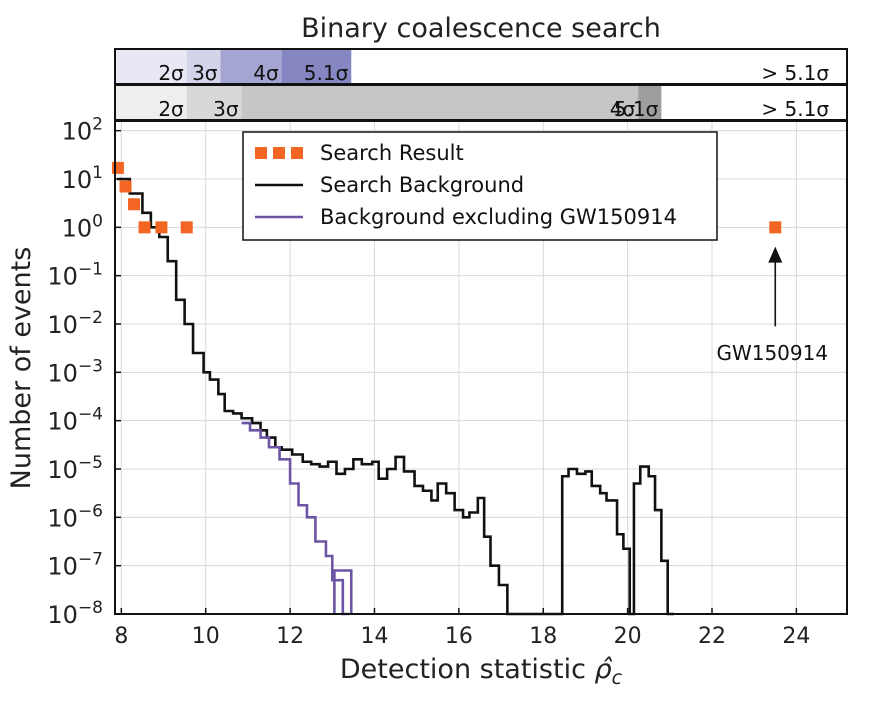 The height and width of the screenshot is (713, 870). Describe the element at coordinates (90, 511) in the screenshot. I see `y-tick-exponent: −6` at that location.